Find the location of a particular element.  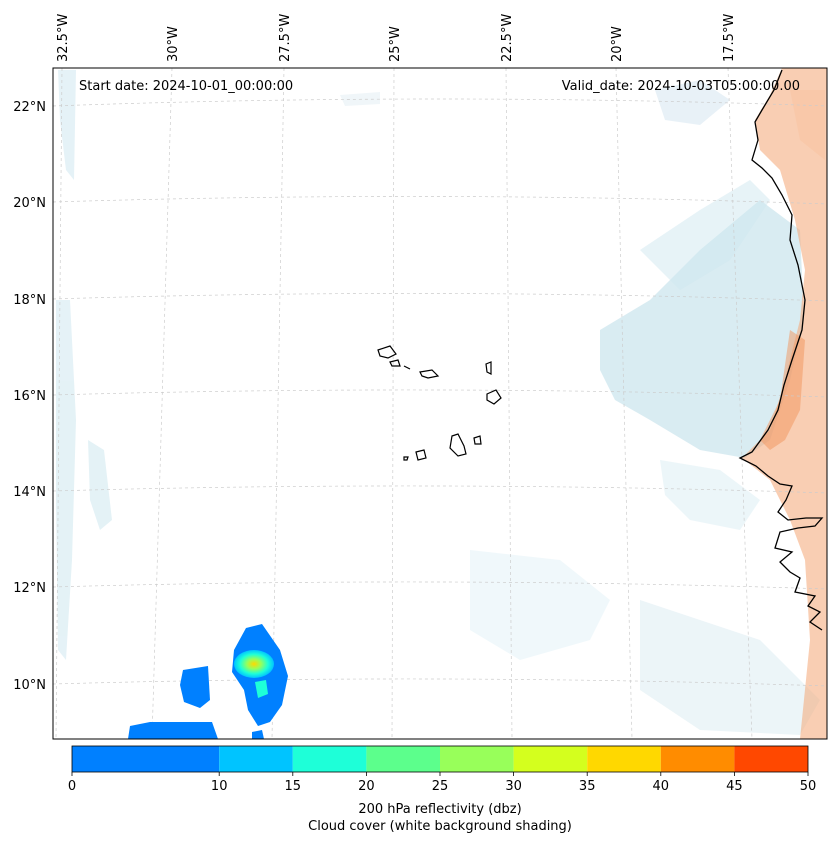

cloud-shading-west is located at coordinates (84, 365).